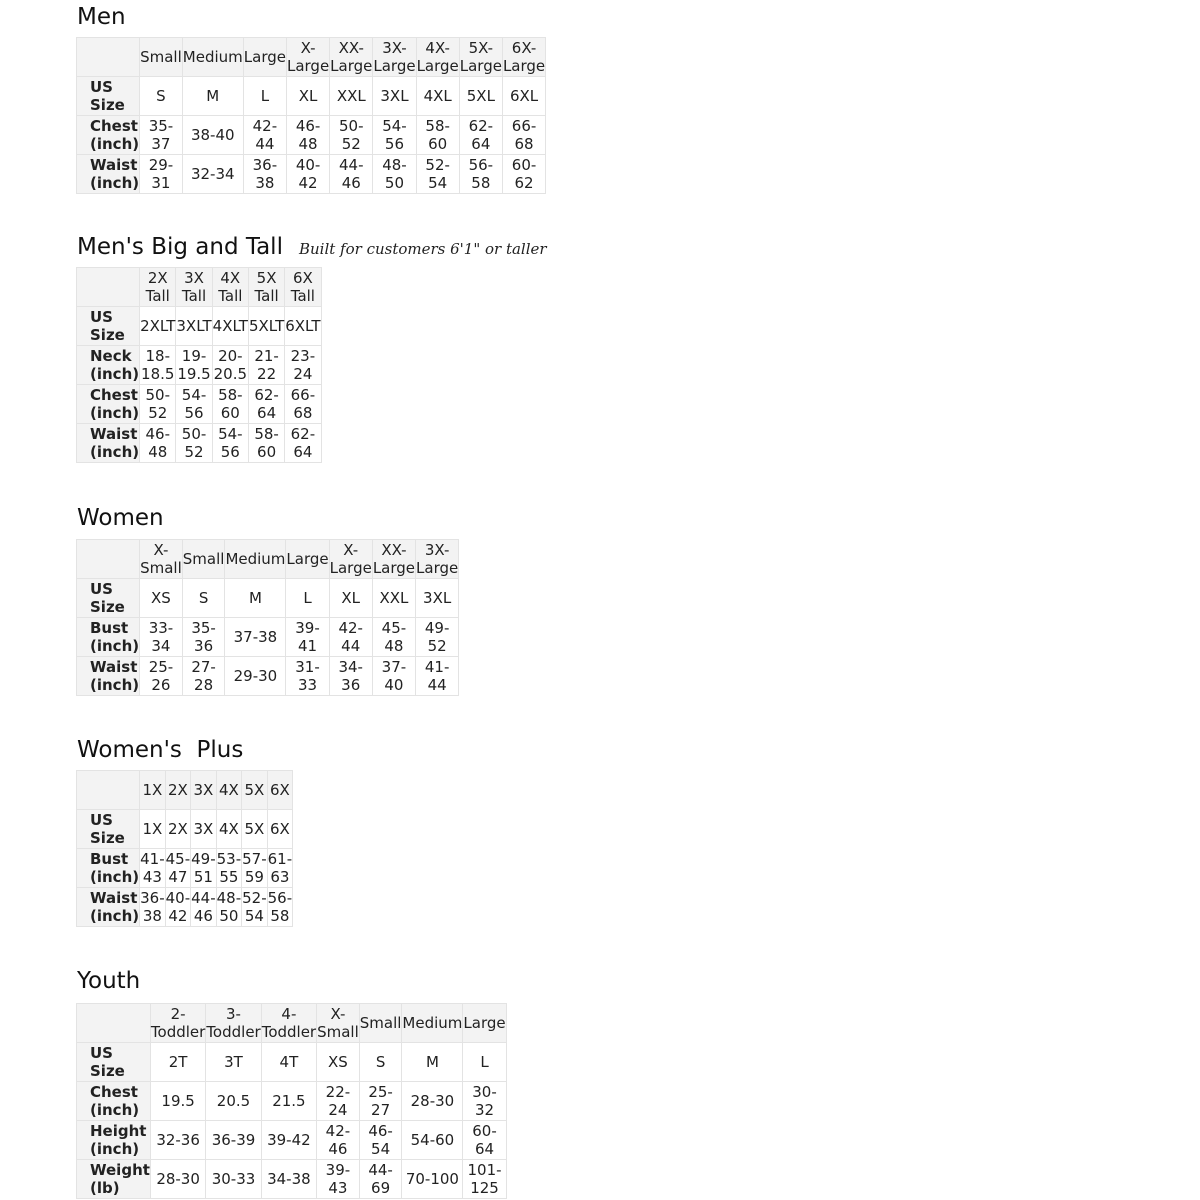  I want to click on table-cell: 30-32, so click(484, 1101).